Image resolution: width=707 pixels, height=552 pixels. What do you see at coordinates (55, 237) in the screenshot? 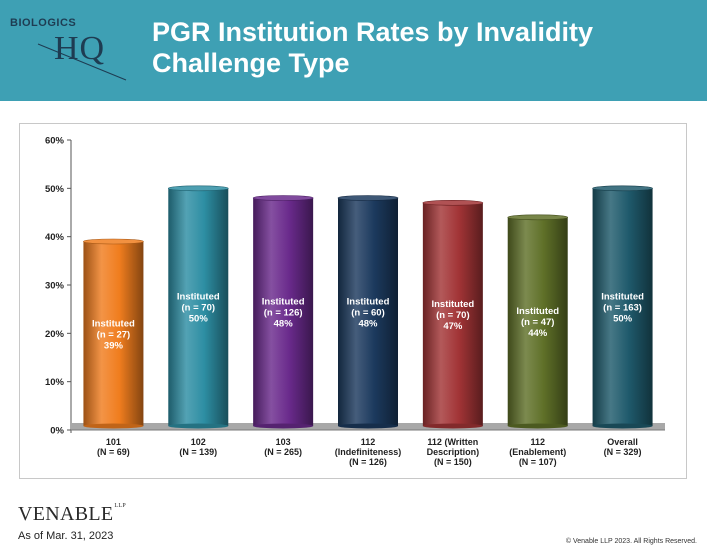
I see `y-tick-label: 40%` at bounding box center [55, 237].